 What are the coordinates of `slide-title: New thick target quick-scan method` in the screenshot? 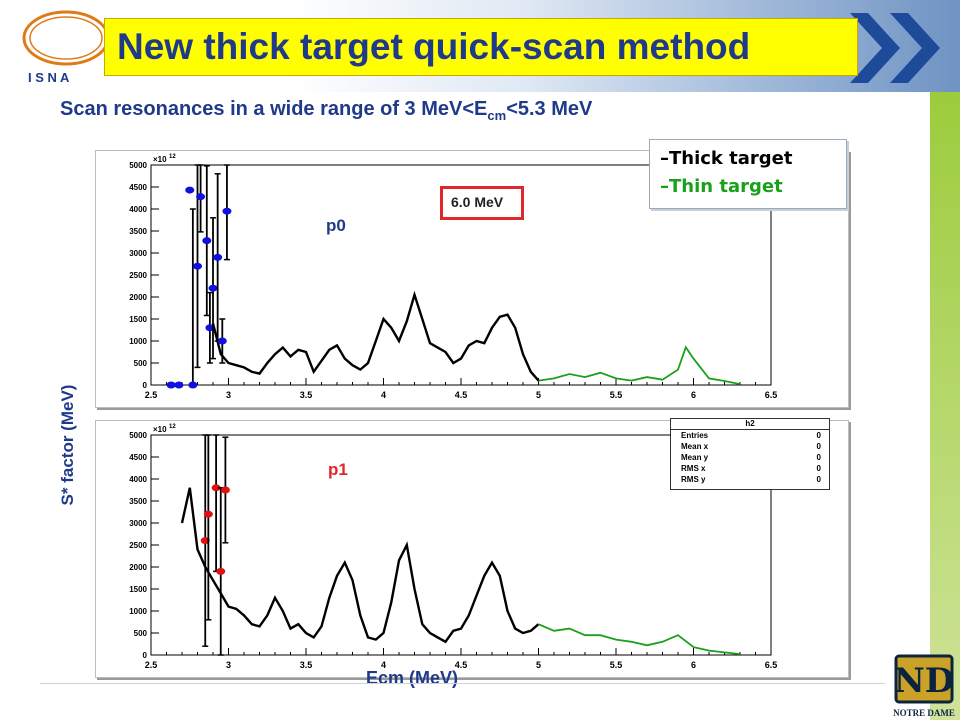 It's located at (481, 47).